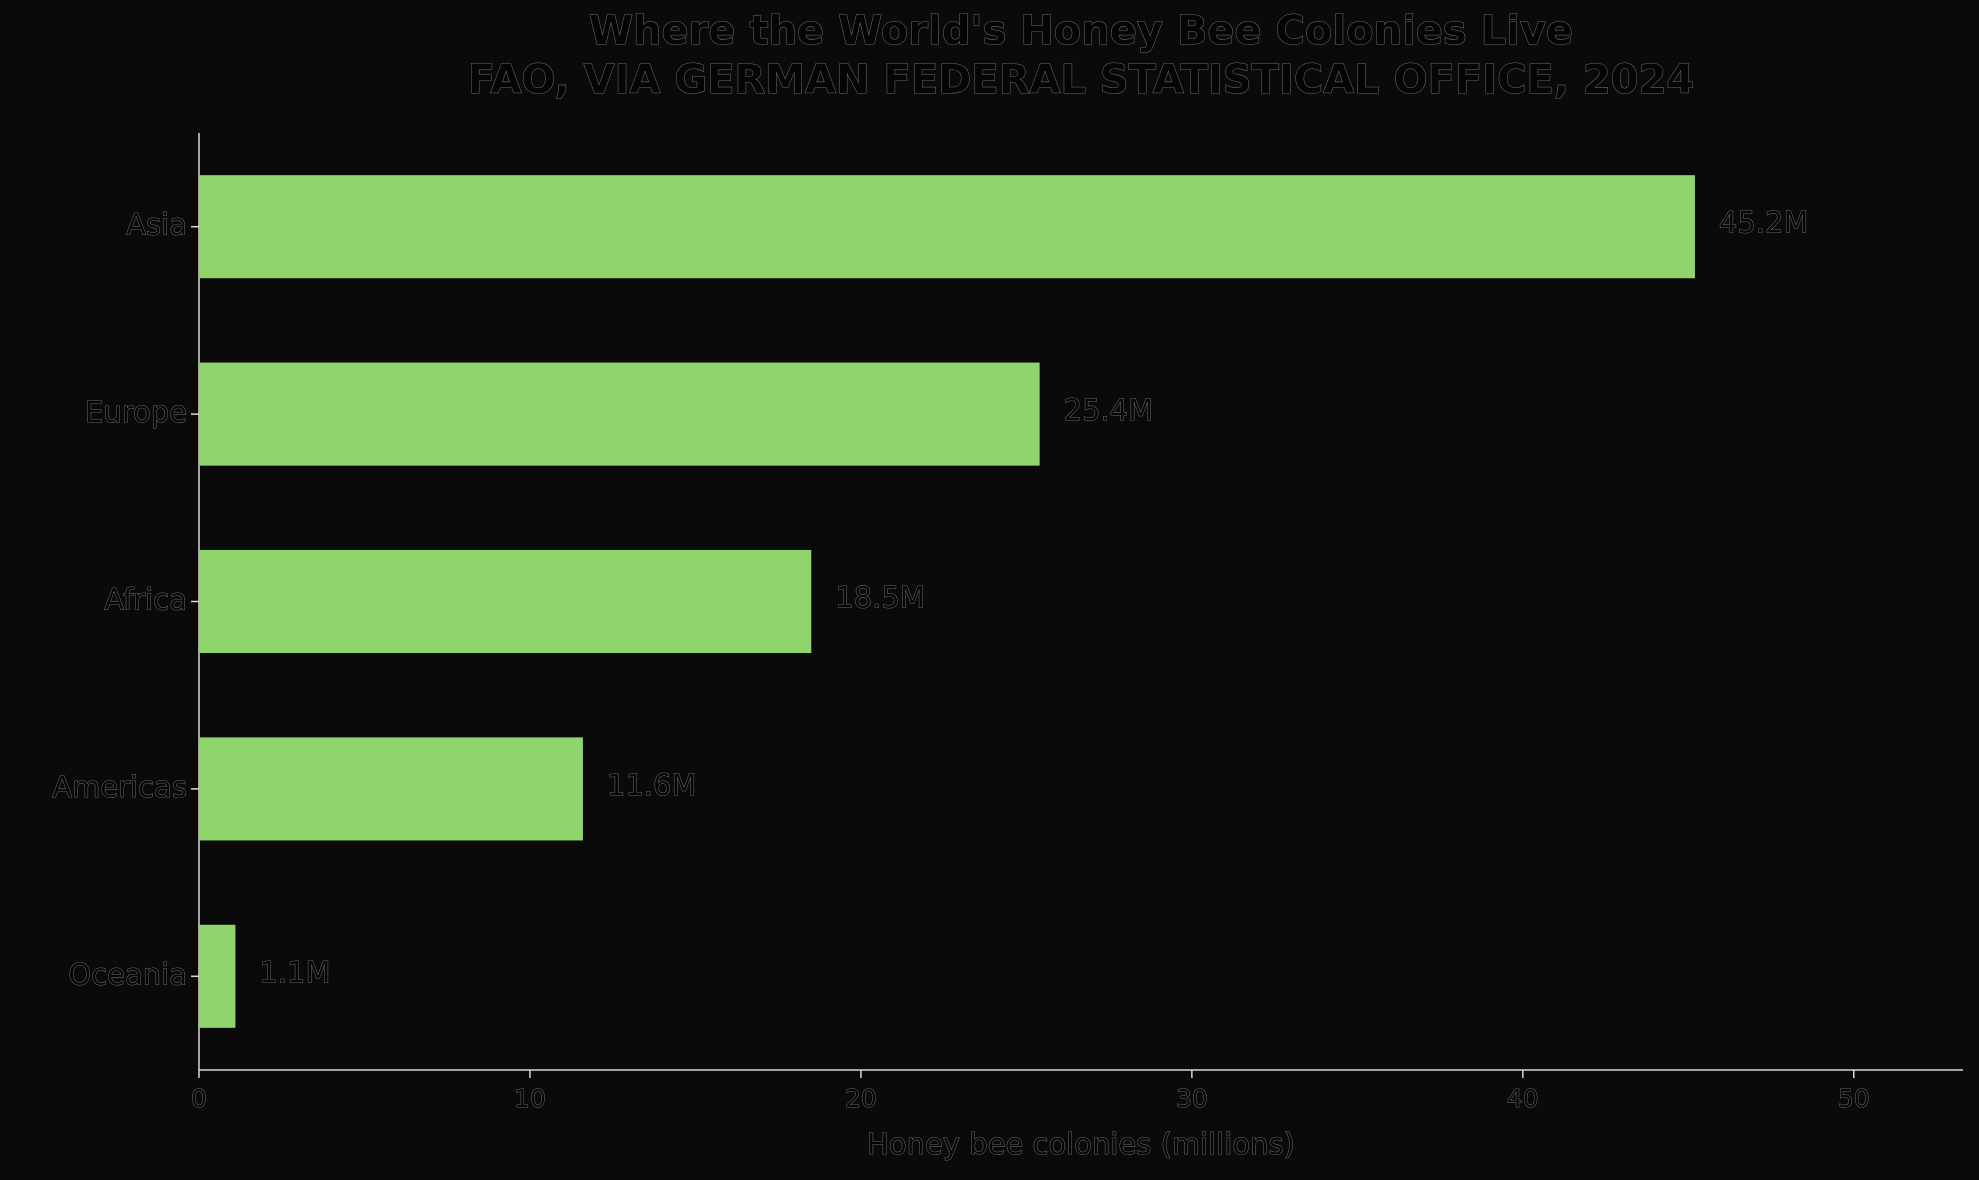  Describe the element at coordinates (145, 600) in the screenshot. I see `y-tick-label: Africa` at that location.